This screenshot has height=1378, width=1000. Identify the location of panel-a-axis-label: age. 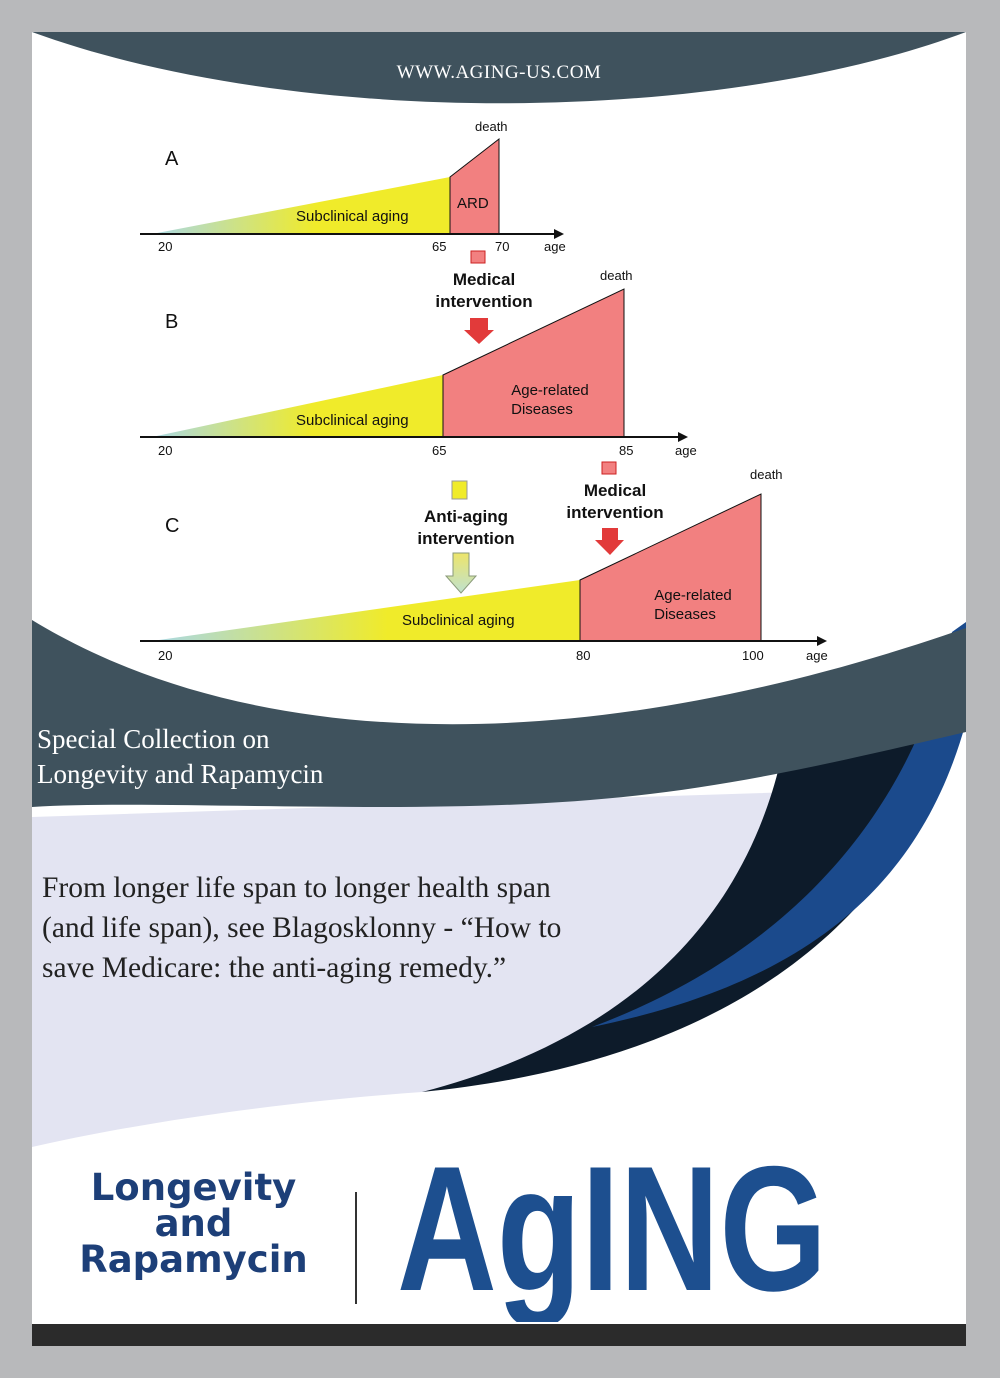
(555, 246).